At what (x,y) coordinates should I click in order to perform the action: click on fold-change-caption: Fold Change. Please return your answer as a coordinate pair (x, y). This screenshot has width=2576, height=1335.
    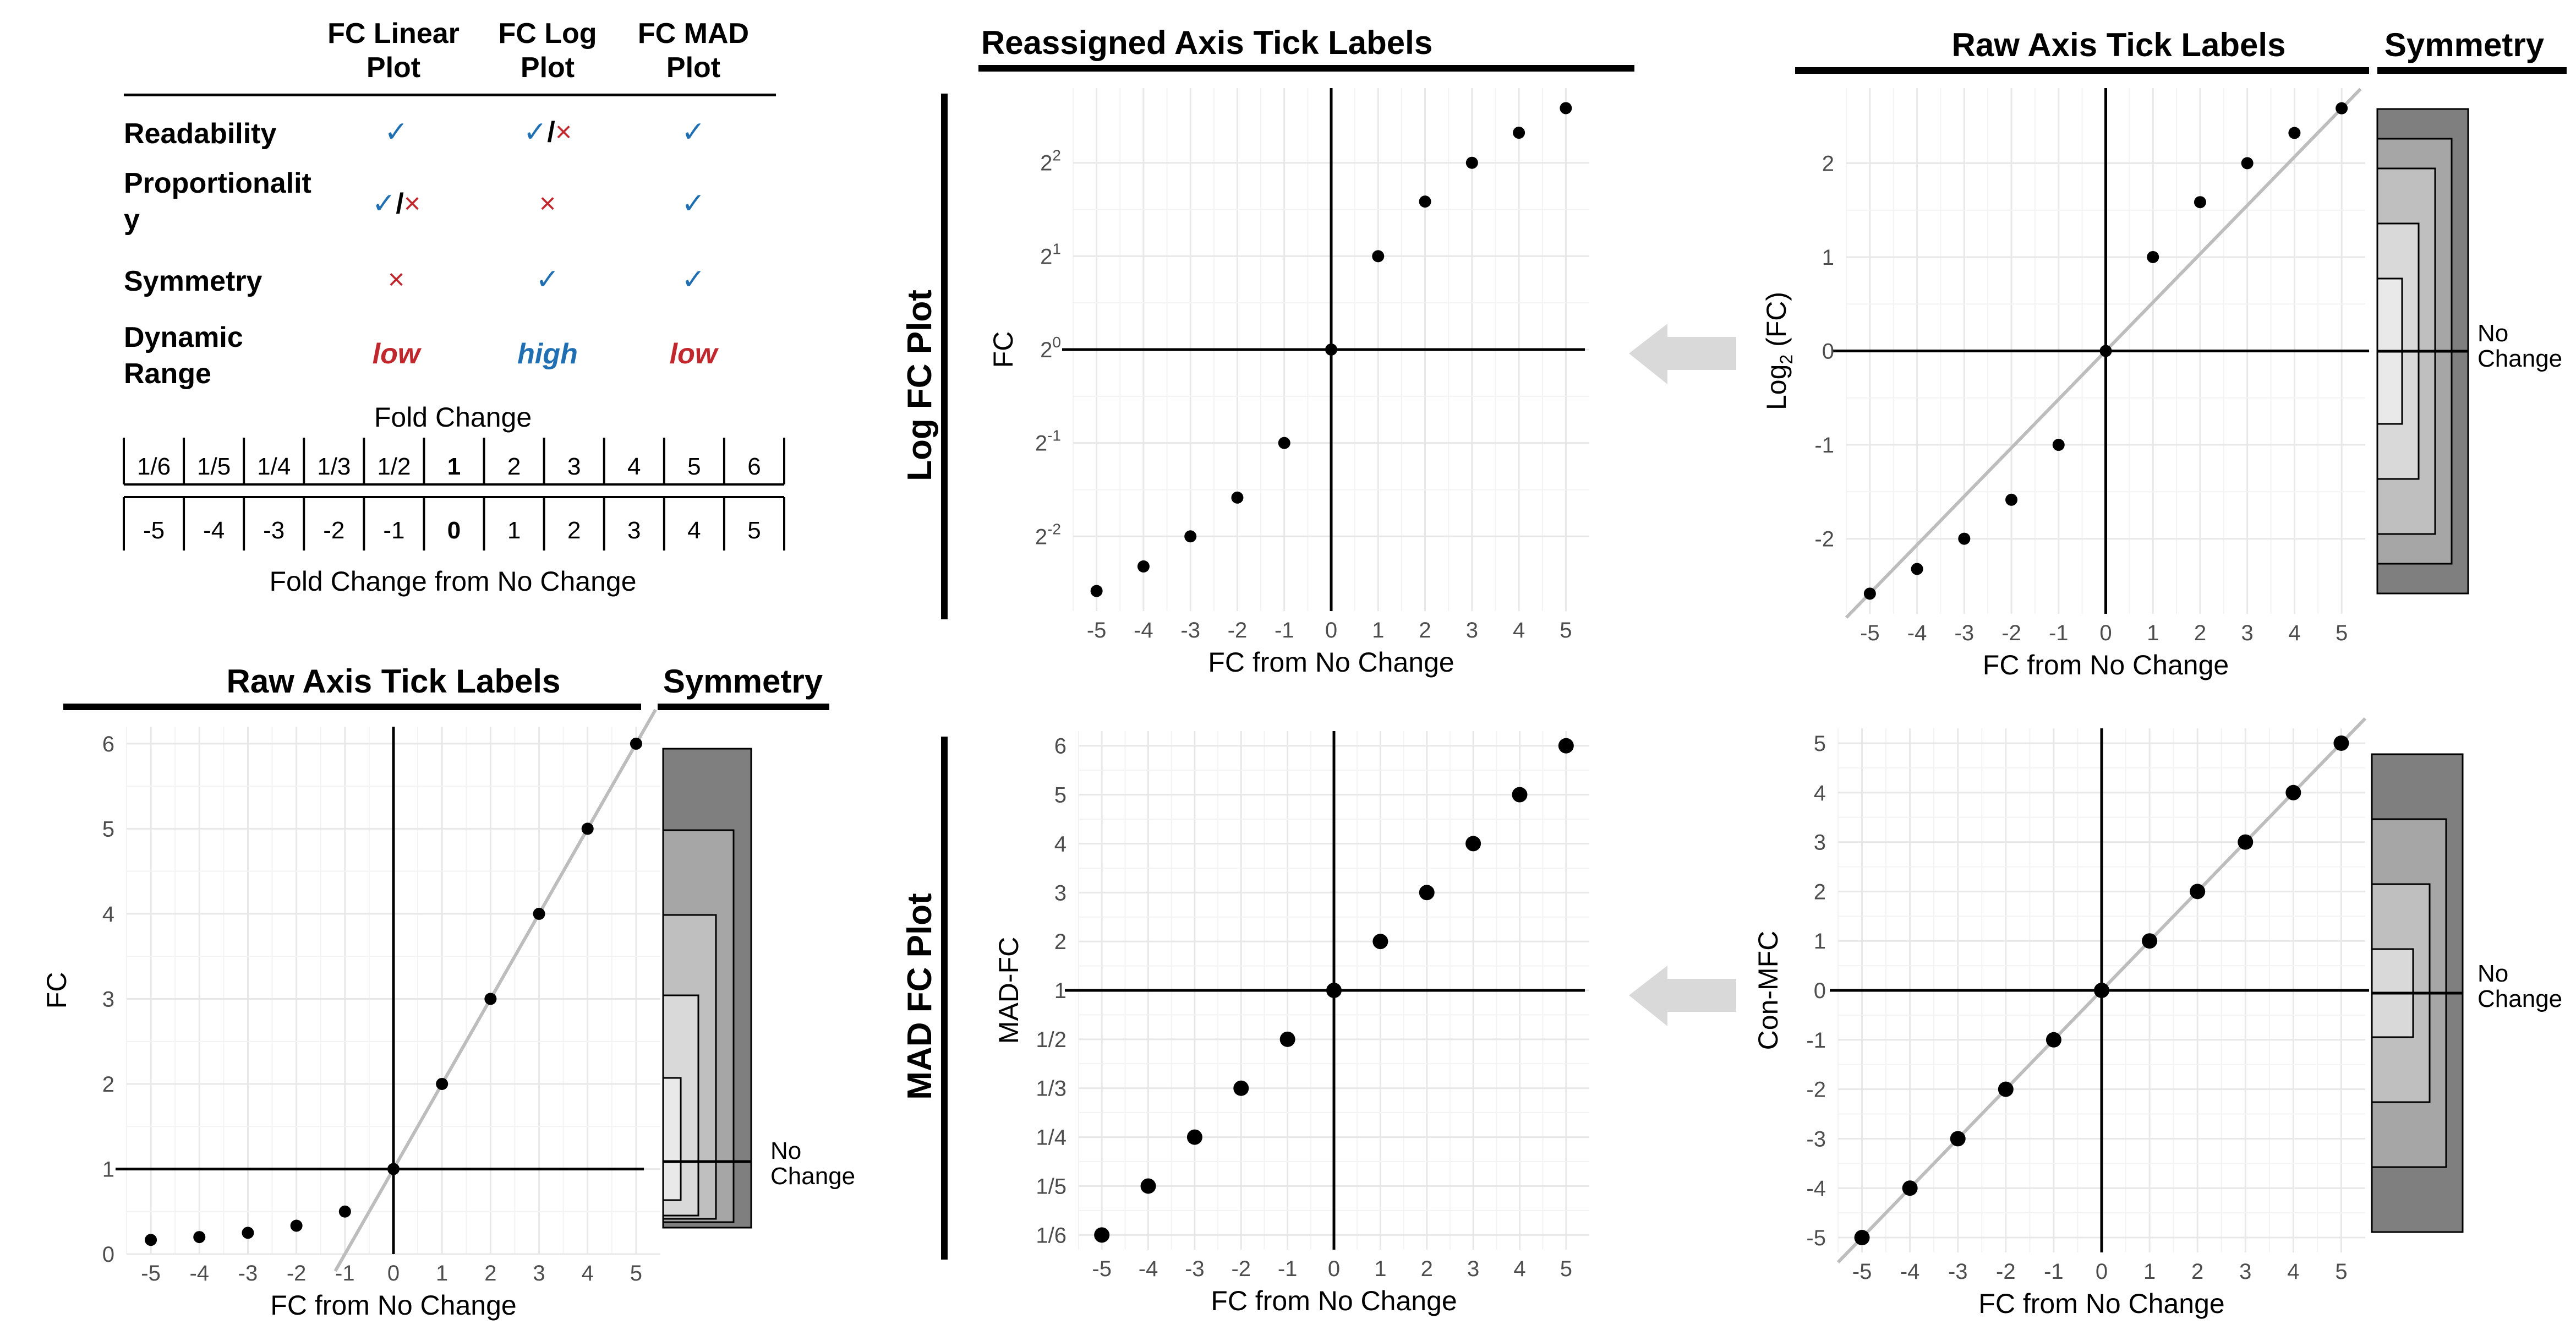
    Looking at the image, I should click on (453, 418).